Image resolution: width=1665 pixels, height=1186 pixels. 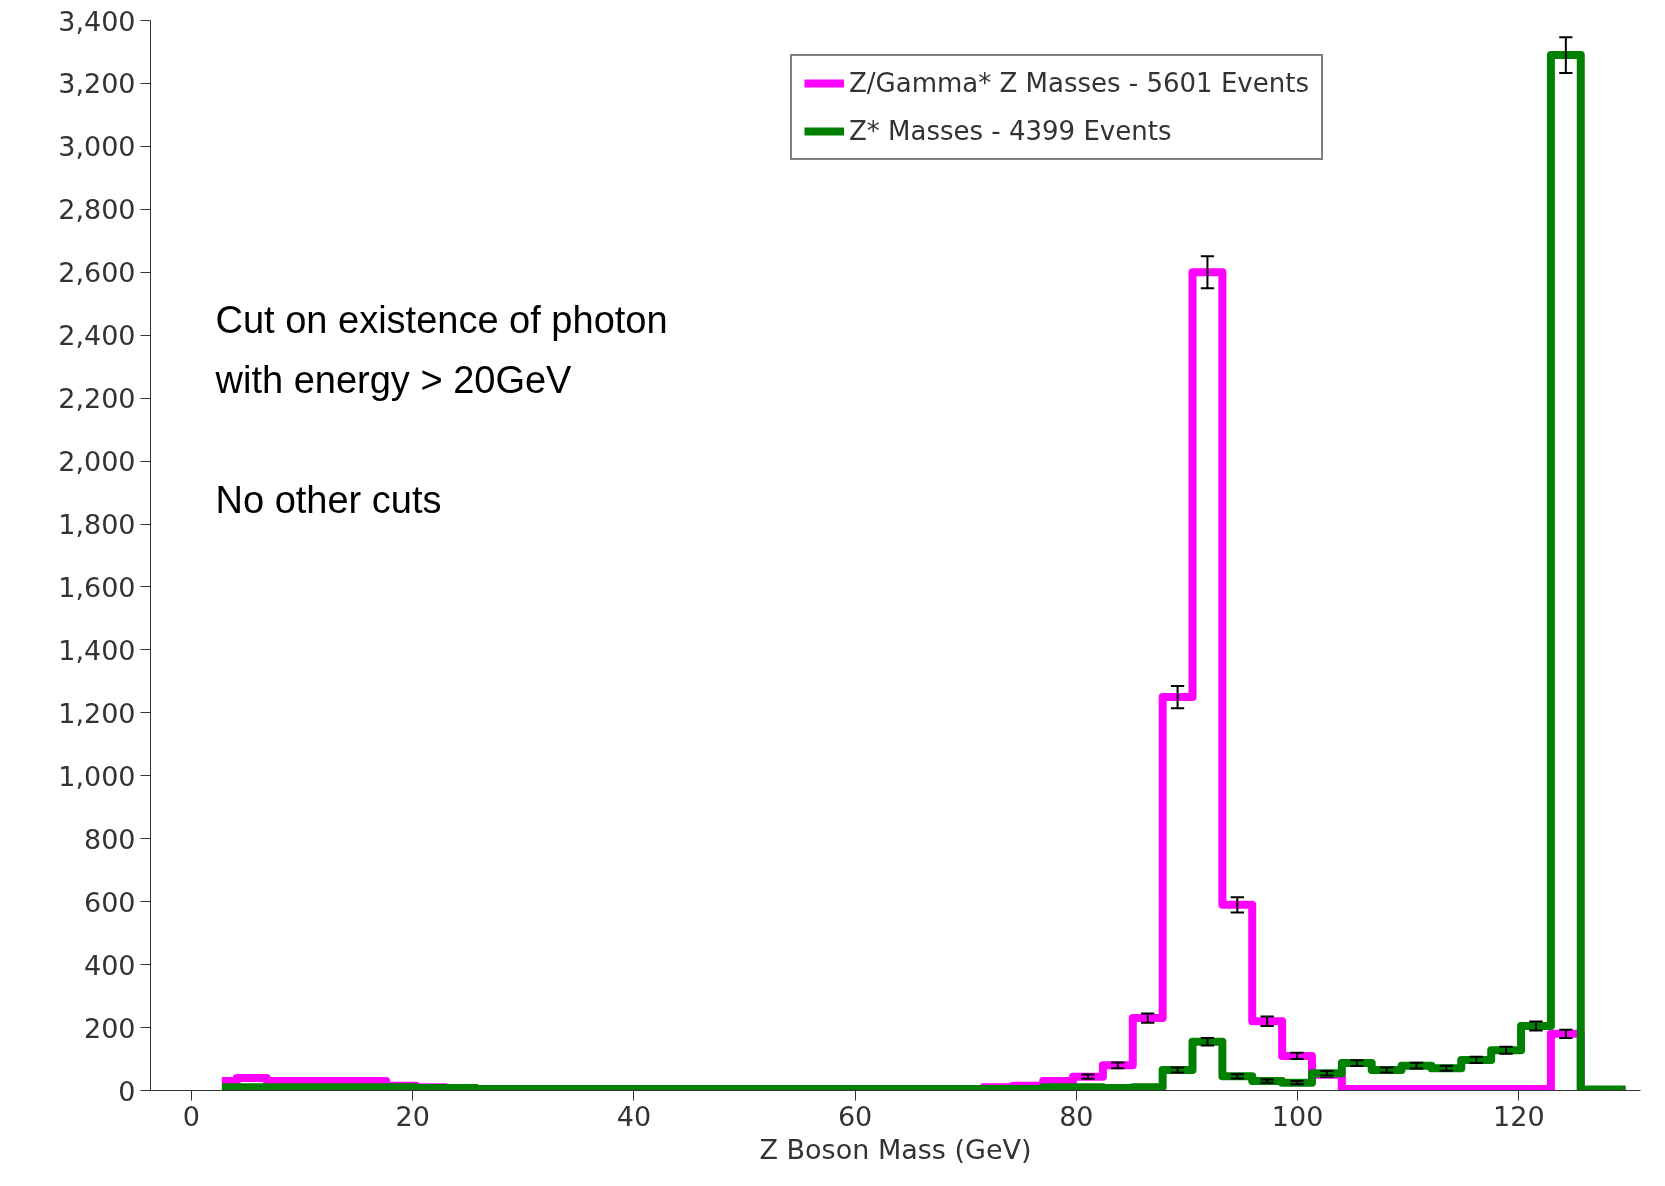 What do you see at coordinates (634, 1116) in the screenshot?
I see `x-tick-label: 40` at bounding box center [634, 1116].